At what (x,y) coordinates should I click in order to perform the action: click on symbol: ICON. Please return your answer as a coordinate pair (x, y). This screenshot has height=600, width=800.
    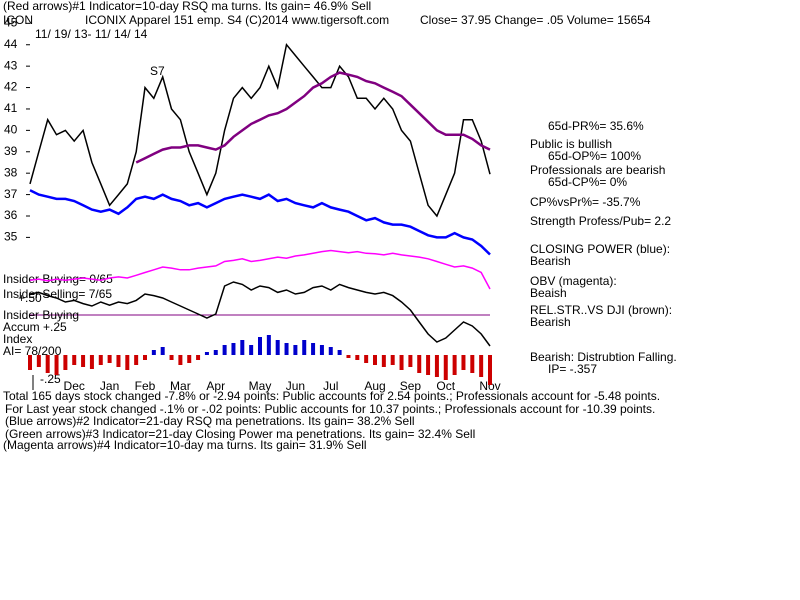
    Looking at the image, I should click on (18, 20).